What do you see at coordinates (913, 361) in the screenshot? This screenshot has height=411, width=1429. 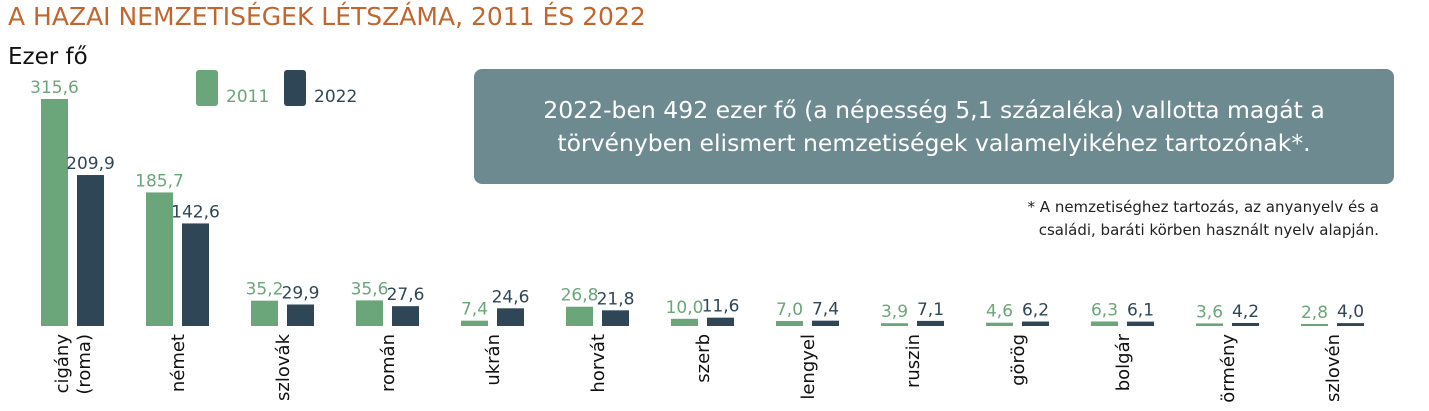 I see `category-label: ruszin` at bounding box center [913, 361].